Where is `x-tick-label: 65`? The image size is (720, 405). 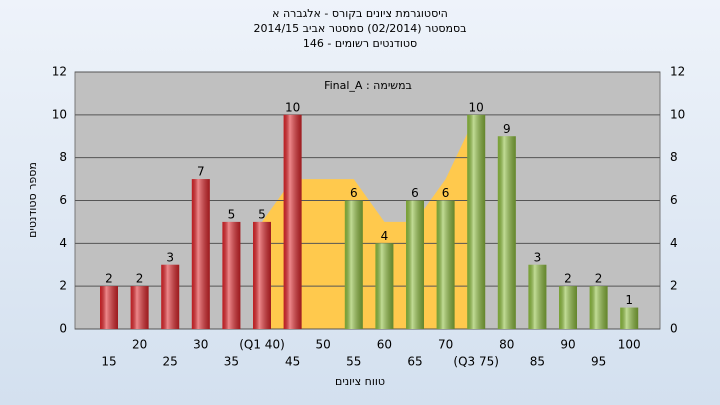
x-tick-label: 65 is located at coordinates (414, 362).